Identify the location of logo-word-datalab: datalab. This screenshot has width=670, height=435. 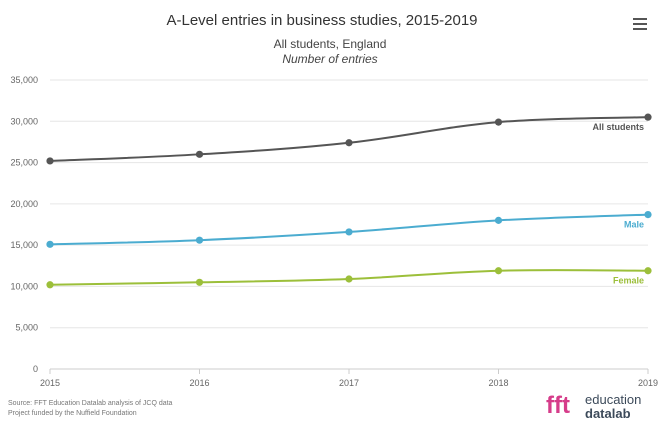
(608, 413).